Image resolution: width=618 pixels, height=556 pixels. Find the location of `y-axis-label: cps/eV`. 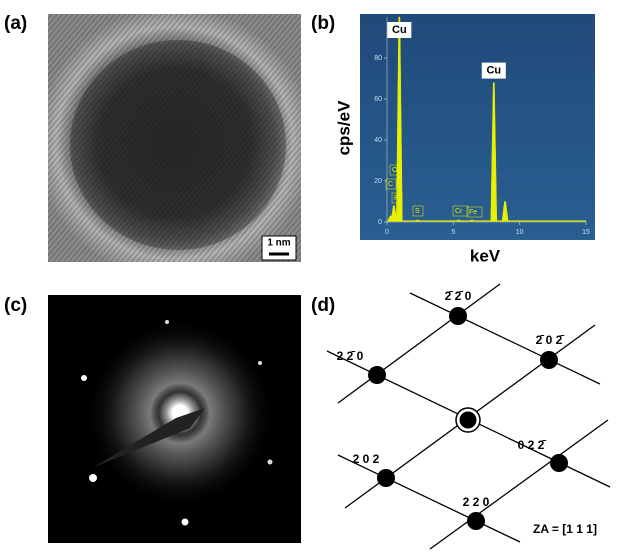

y-axis-label: cps/eV is located at coordinates (343, 127).